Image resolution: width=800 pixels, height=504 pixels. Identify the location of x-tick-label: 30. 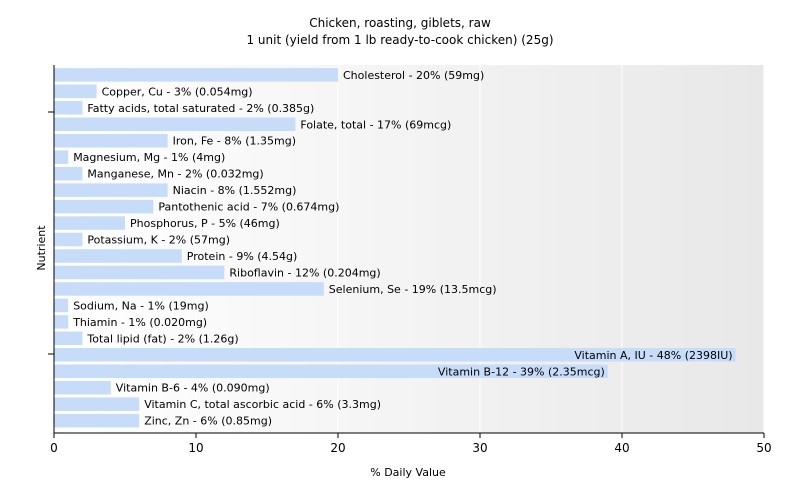
(479, 448).